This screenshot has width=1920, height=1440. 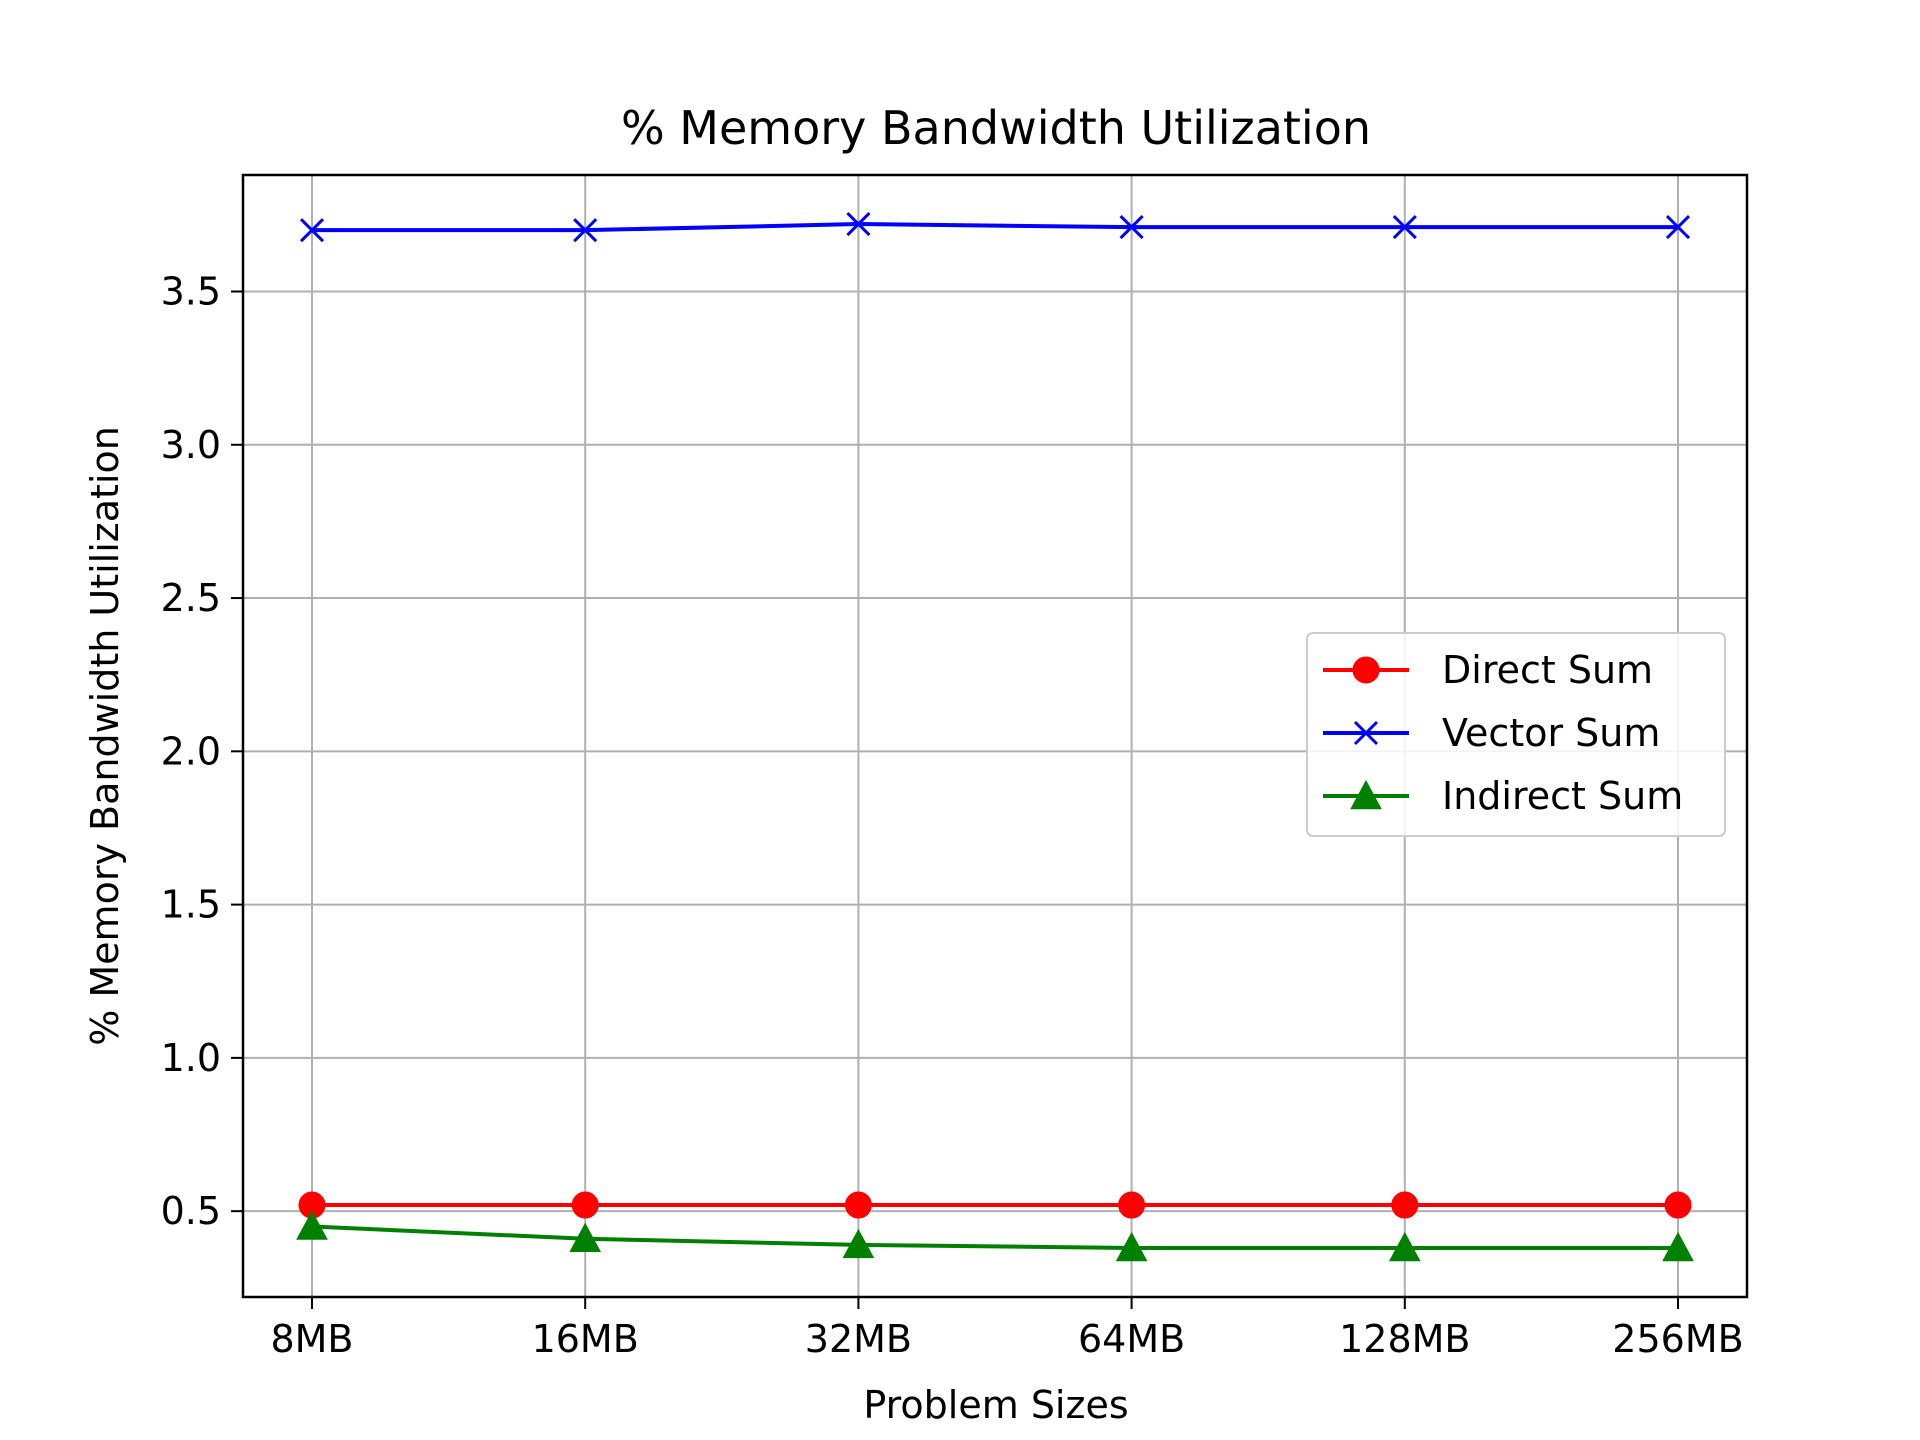 I want to click on legend-item-vector-sum: Vector Sum, so click(x=1491, y=733).